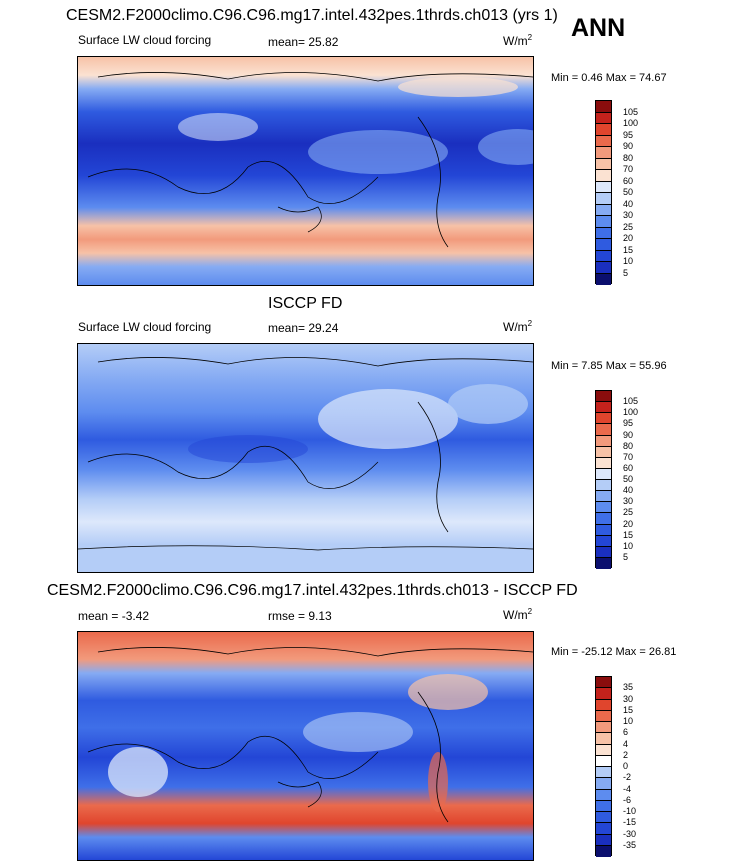  What do you see at coordinates (603, 479) in the screenshot?
I see `panel-2-colorbar` at bounding box center [603, 479].